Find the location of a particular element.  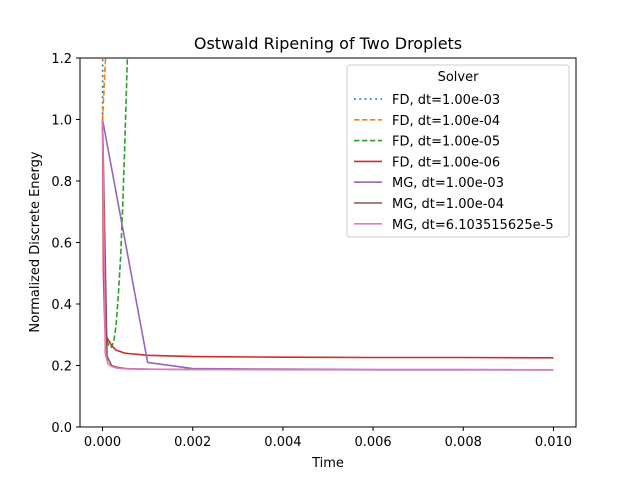

x-tick-label: 0.010 is located at coordinates (553, 442).